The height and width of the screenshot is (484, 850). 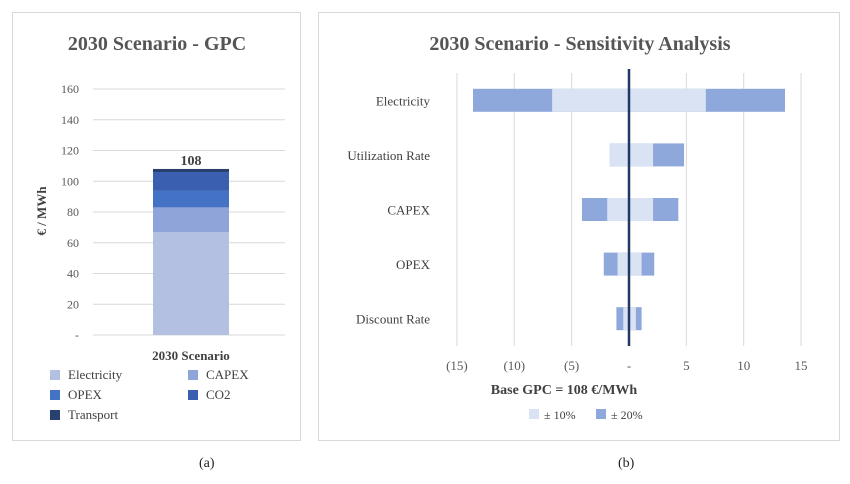 I want to click on bar-segment-transport, so click(x=191, y=170).